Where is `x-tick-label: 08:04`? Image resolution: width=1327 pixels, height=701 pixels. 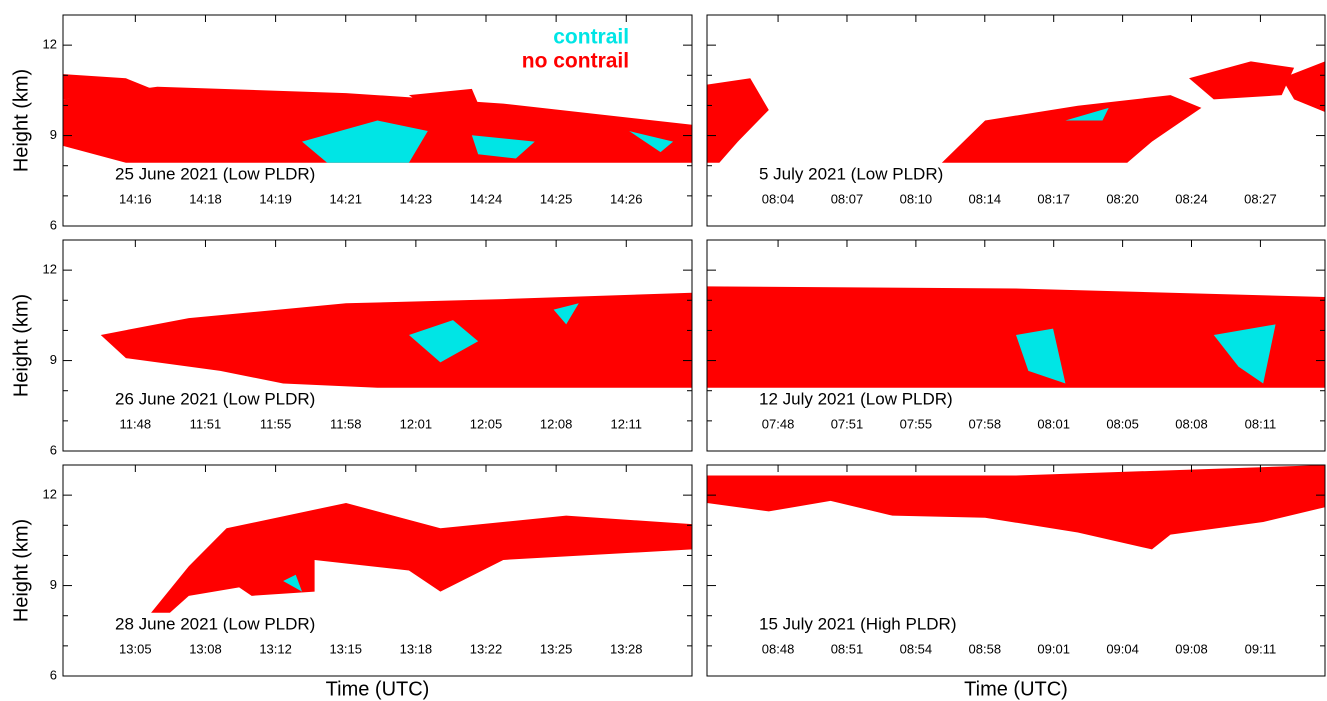 x-tick-label: 08:04 is located at coordinates (778, 198).